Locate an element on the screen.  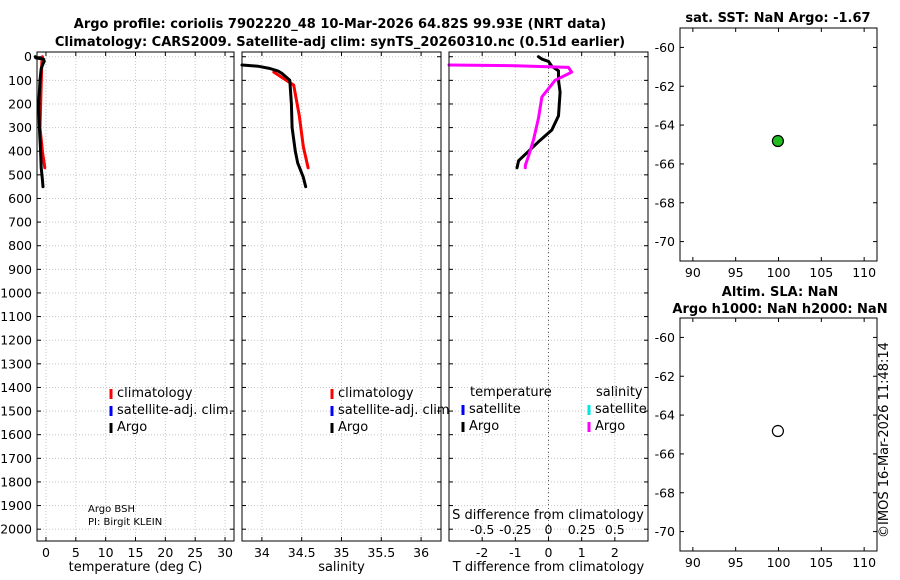
sla-map-title-line1: Altim. SLA: NaN is located at coordinates (780, 292).